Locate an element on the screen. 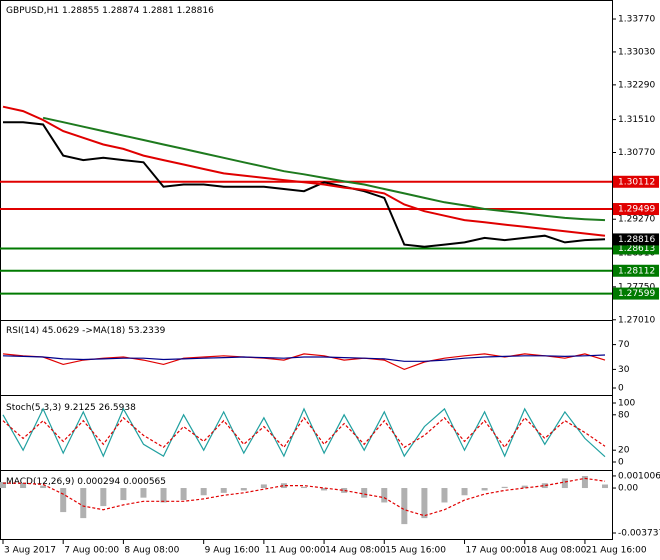 The image size is (660, 560). y-tick-label: 1.31510 is located at coordinates (636, 120).